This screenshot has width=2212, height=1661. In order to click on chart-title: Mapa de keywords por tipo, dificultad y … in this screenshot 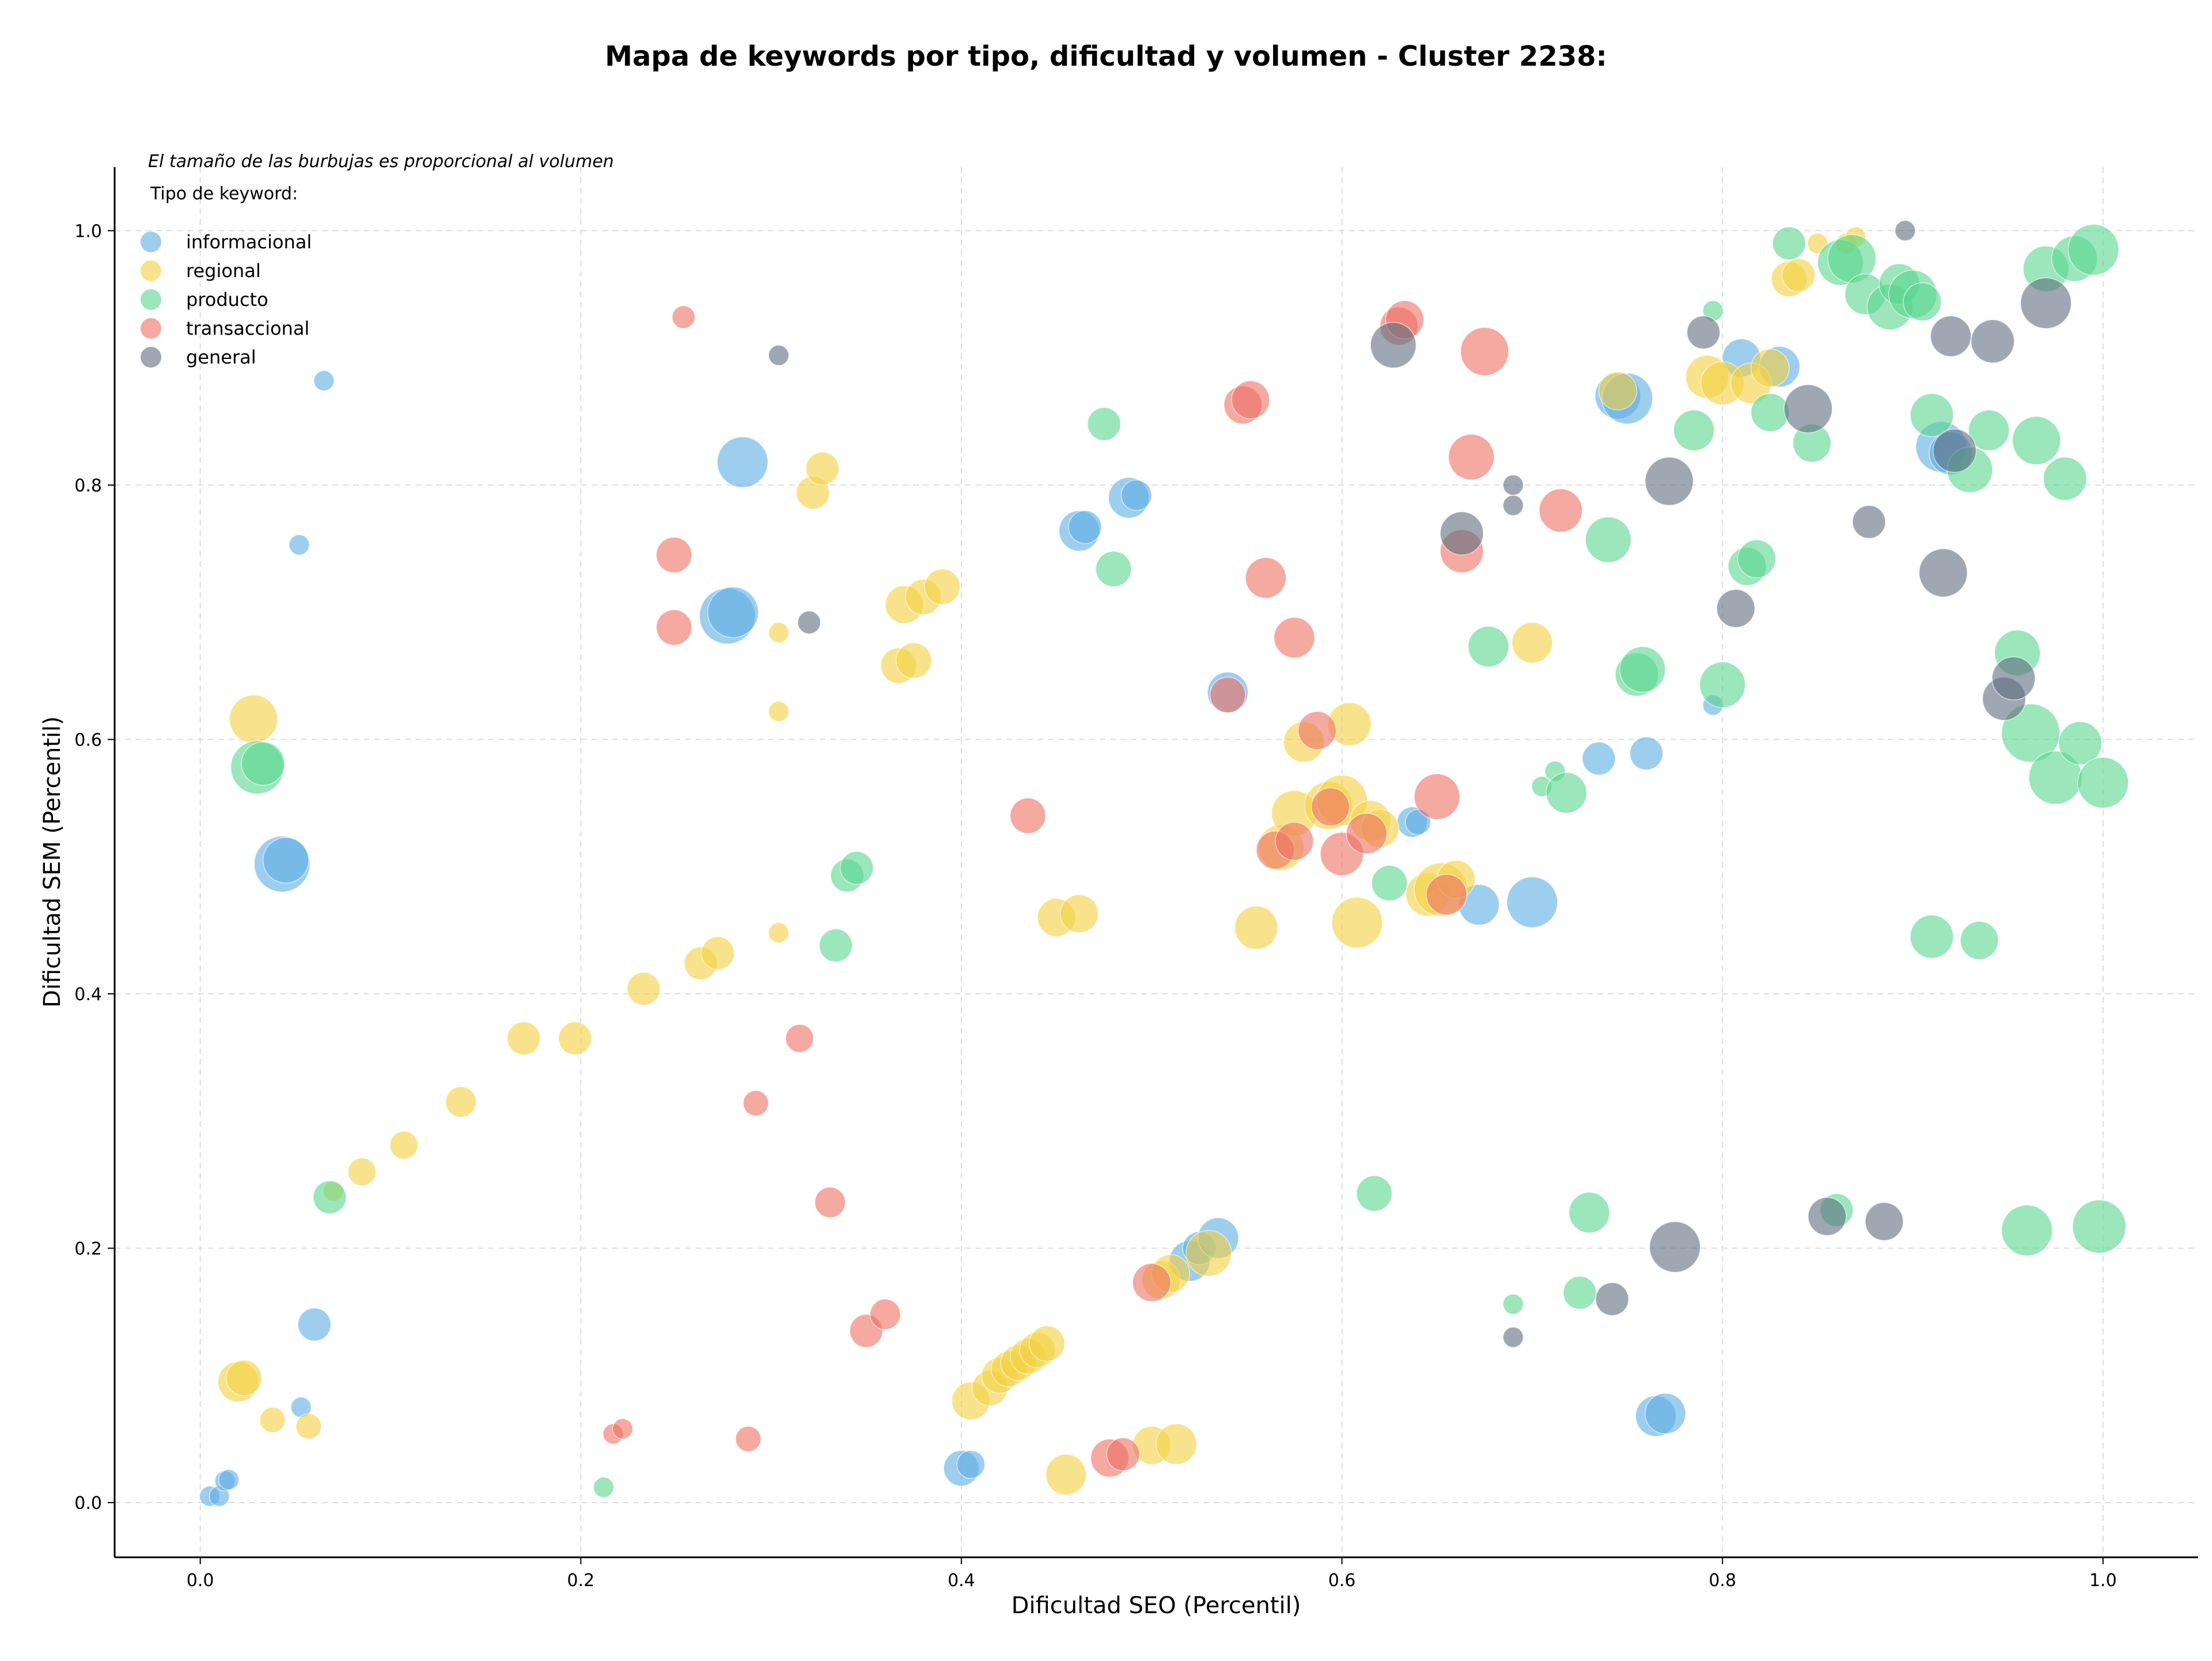, I will do `click(1106, 56)`.